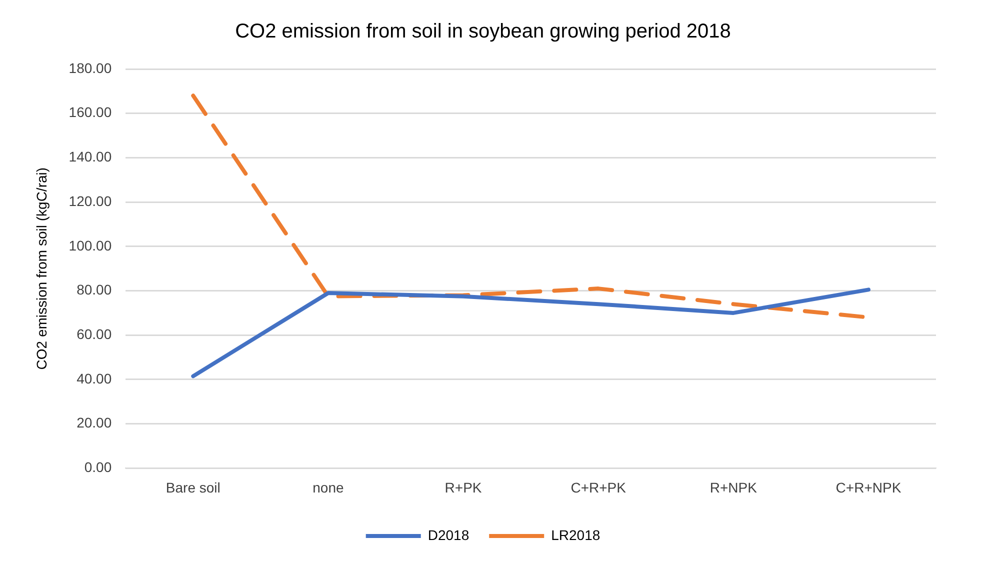  I want to click on x-tick-label: R+NPK, so click(734, 487).